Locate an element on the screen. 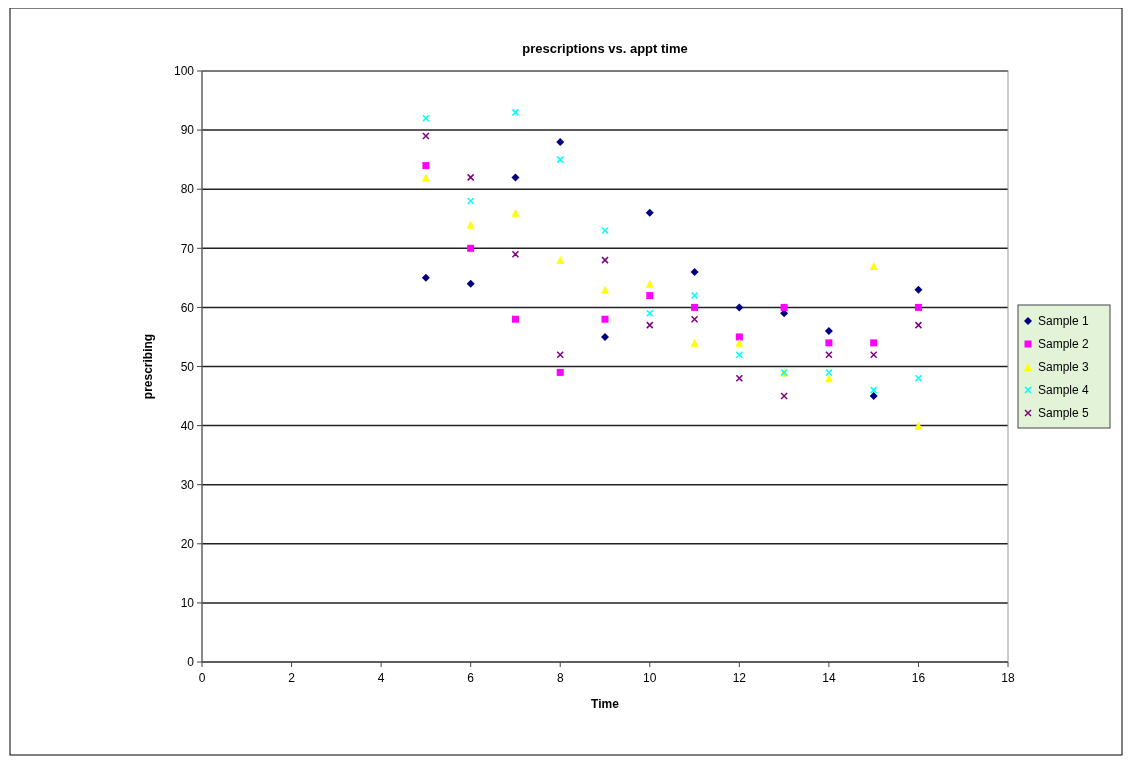 Image resolution: width=1132 pixels, height=764 pixels. legend-label: Sample 3 is located at coordinates (1064, 367).